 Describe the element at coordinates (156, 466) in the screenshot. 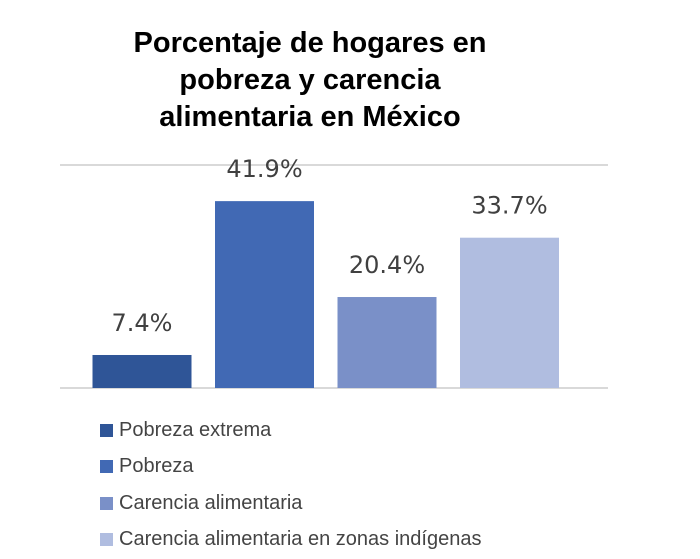

I see `legend-label: Pobreza` at that location.